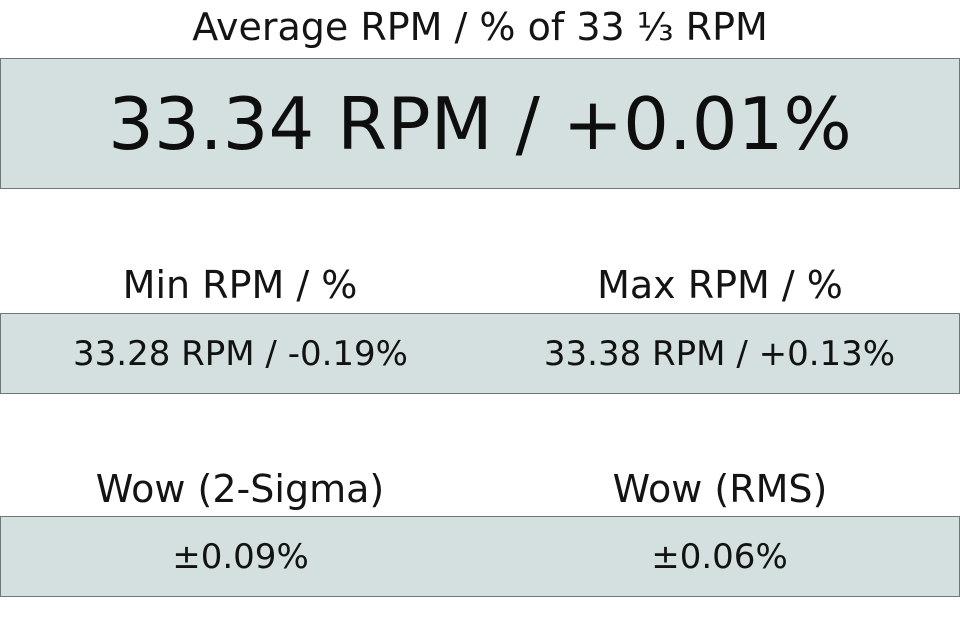  I want to click on average-rpm-value: 33.34 RPM / +0.01%, so click(480, 123).